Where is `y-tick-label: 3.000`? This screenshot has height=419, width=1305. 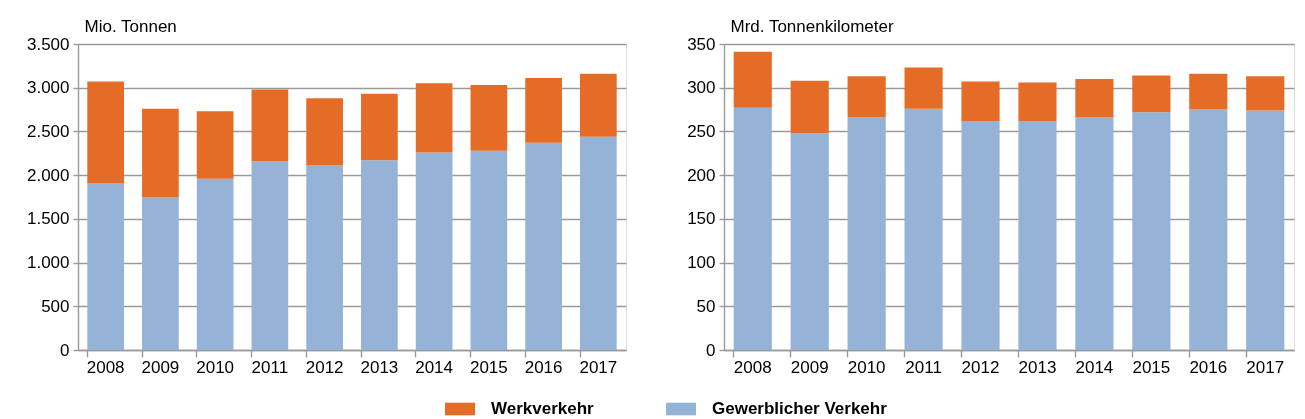 y-tick-label: 3.000 is located at coordinates (48, 88).